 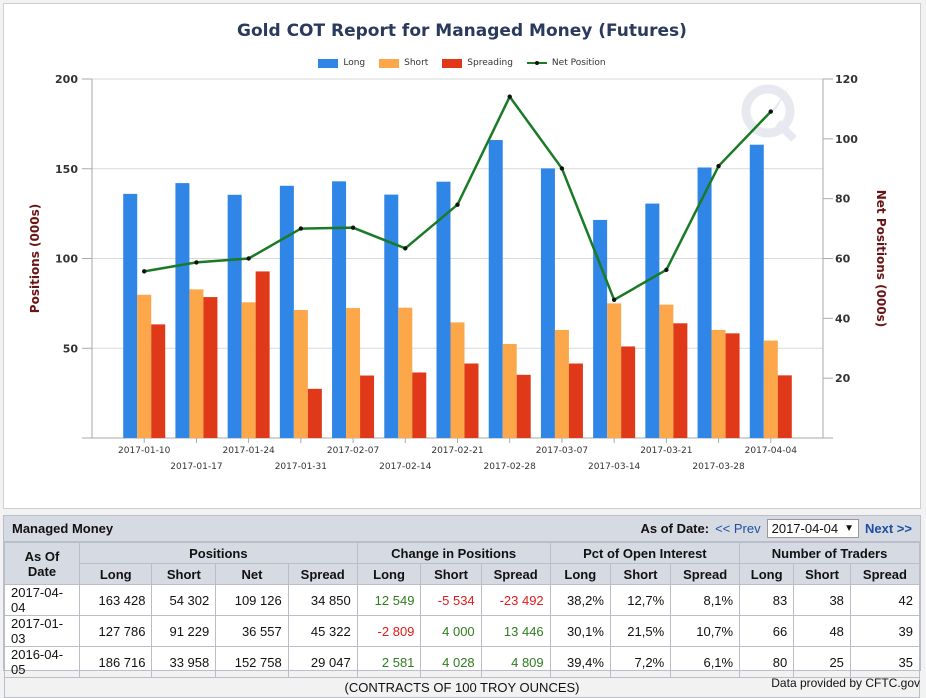 I want to click on legend-item-spreading: Spreading, so click(x=477, y=63).